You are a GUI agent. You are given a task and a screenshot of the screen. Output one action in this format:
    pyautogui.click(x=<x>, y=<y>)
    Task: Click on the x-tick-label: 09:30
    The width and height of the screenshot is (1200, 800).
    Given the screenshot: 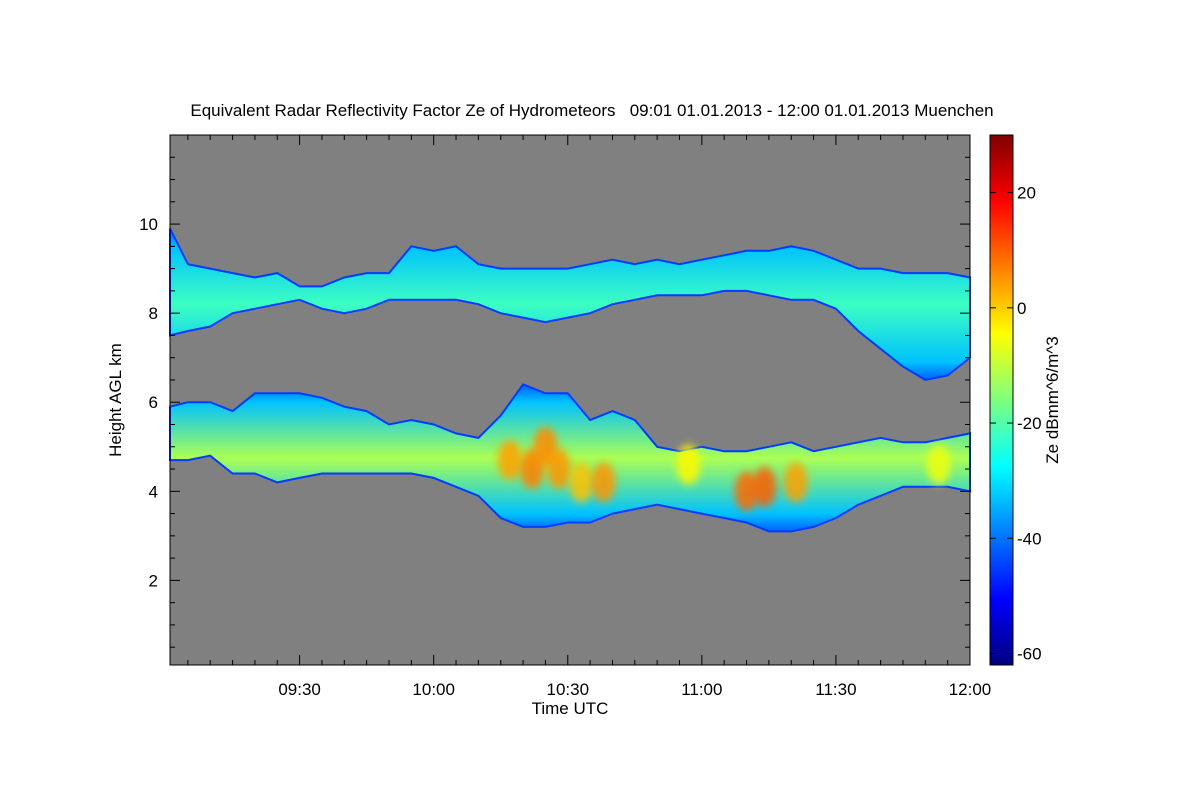 What is the action you would take?
    pyautogui.click(x=299, y=689)
    